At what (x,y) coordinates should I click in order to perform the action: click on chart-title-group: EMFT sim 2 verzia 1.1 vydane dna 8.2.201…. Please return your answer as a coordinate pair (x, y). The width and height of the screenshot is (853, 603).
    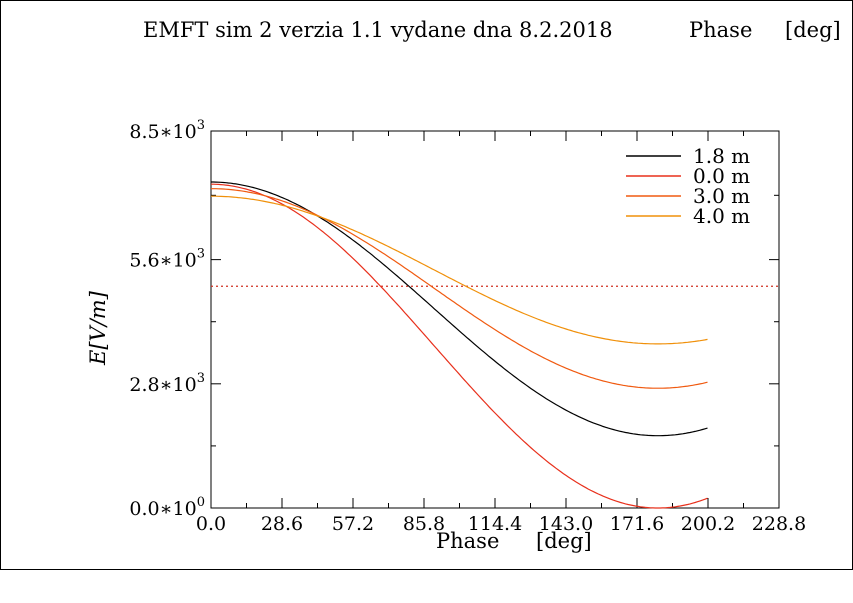
    Looking at the image, I should click on (492, 30).